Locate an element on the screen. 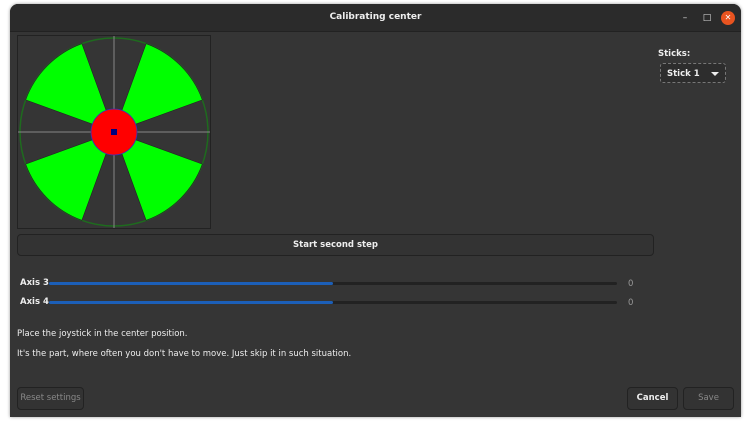 The image size is (752, 423). stick-position-marker is located at coordinates (114, 132).